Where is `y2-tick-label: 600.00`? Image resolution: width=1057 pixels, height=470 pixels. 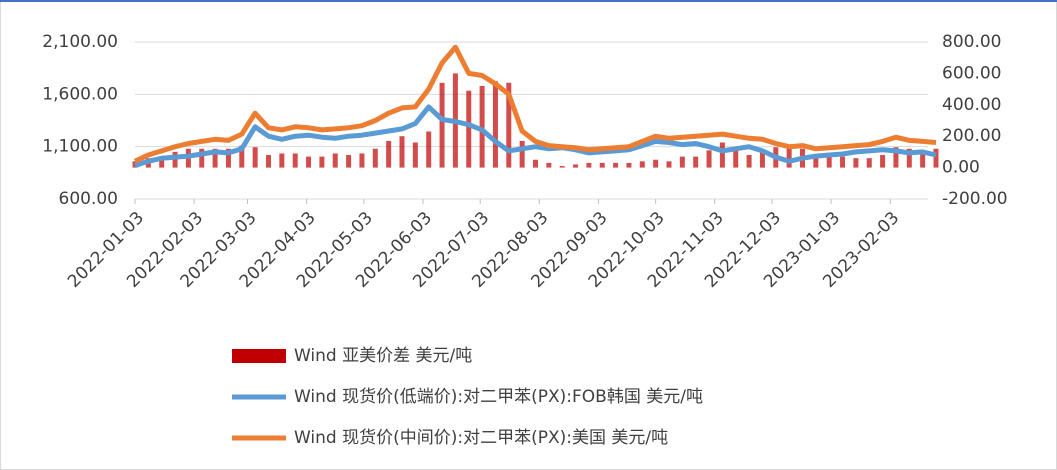 y2-tick-label: 600.00 is located at coordinates (971, 73).